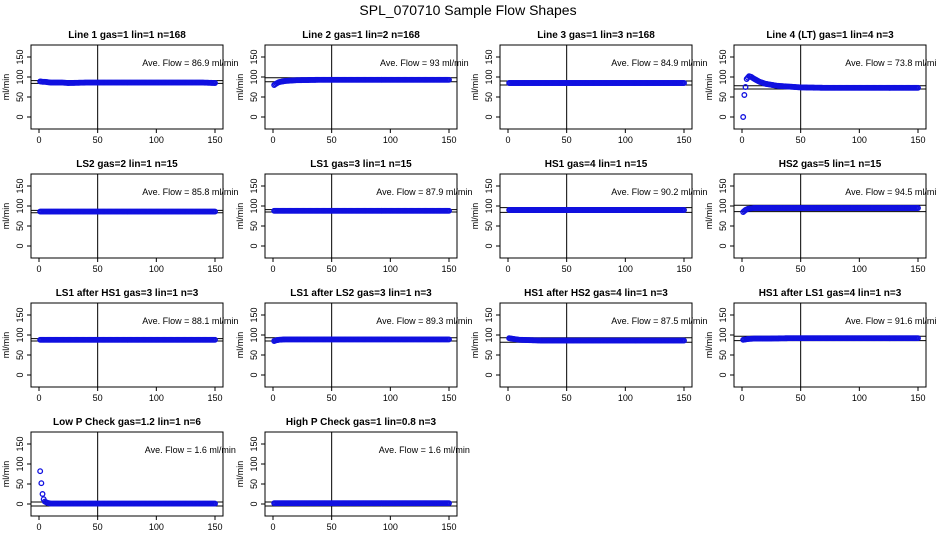 Image resolution: width=936 pixels, height=540 pixels. I want to click on panel-title: LS1 gas=3 lin=1 n=15, so click(361, 164).